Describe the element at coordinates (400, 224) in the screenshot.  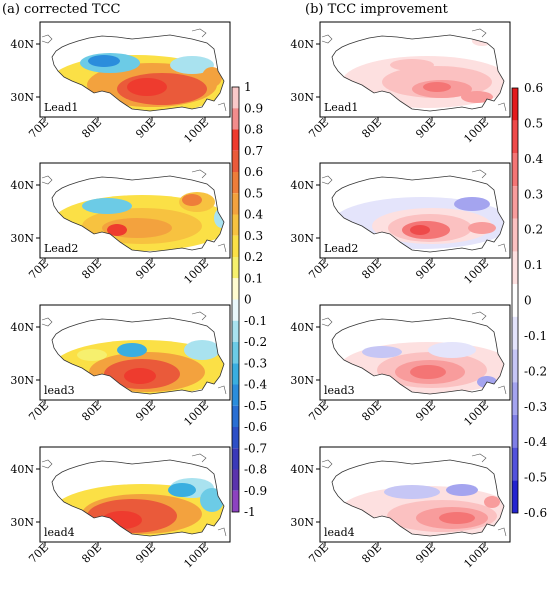
I see `map-panel-right-2: Lead2 40N 30N 70E 80E 90E 100E` at that location.